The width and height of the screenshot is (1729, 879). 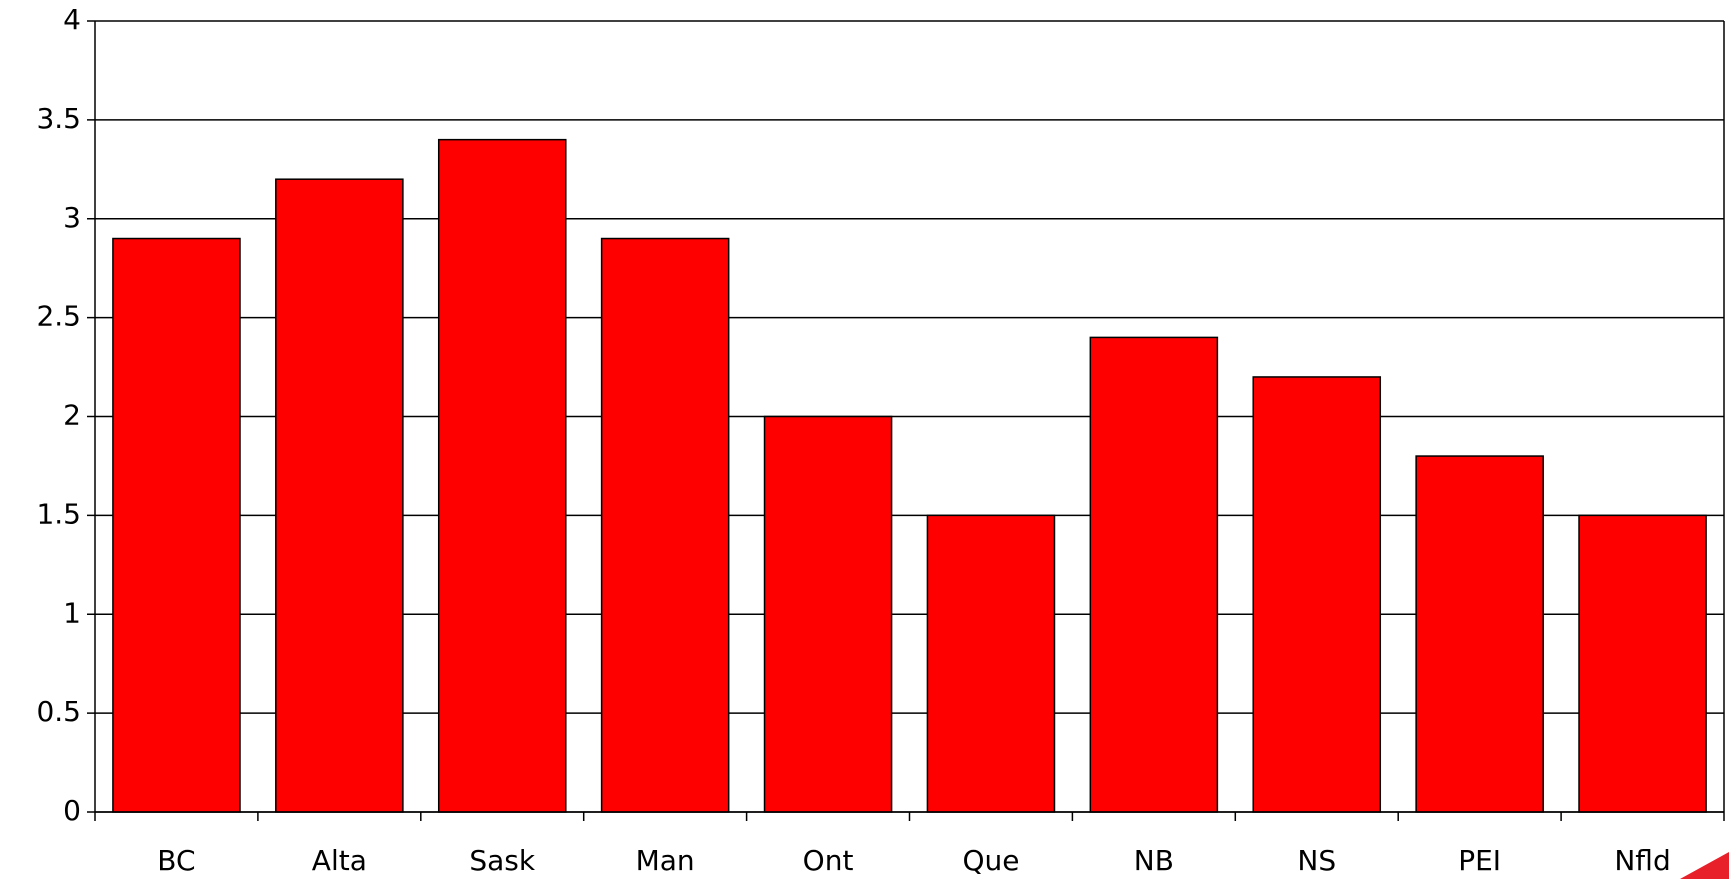 What do you see at coordinates (58, 316) in the screenshot?
I see `y-tick-label: 2.5` at bounding box center [58, 316].